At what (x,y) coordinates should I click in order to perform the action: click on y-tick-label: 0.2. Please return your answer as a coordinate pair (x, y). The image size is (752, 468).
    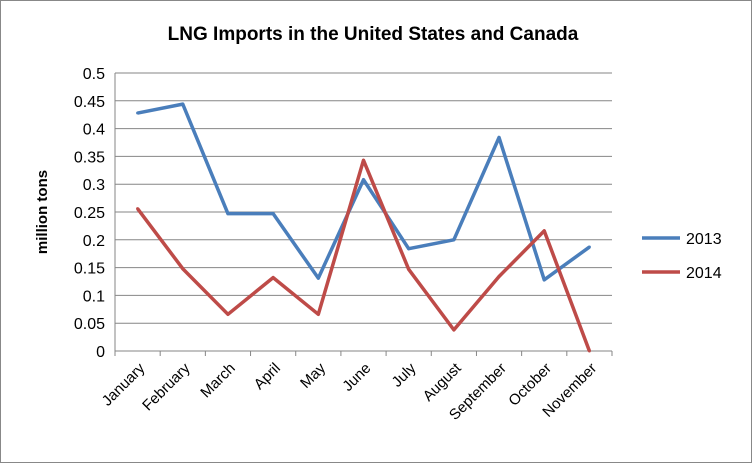
    Looking at the image, I should click on (94, 241).